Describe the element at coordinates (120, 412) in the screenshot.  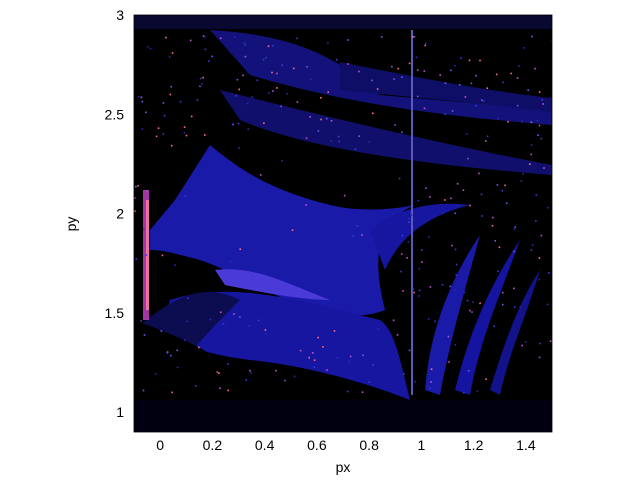
I see `y-tick-label: 1` at that location.